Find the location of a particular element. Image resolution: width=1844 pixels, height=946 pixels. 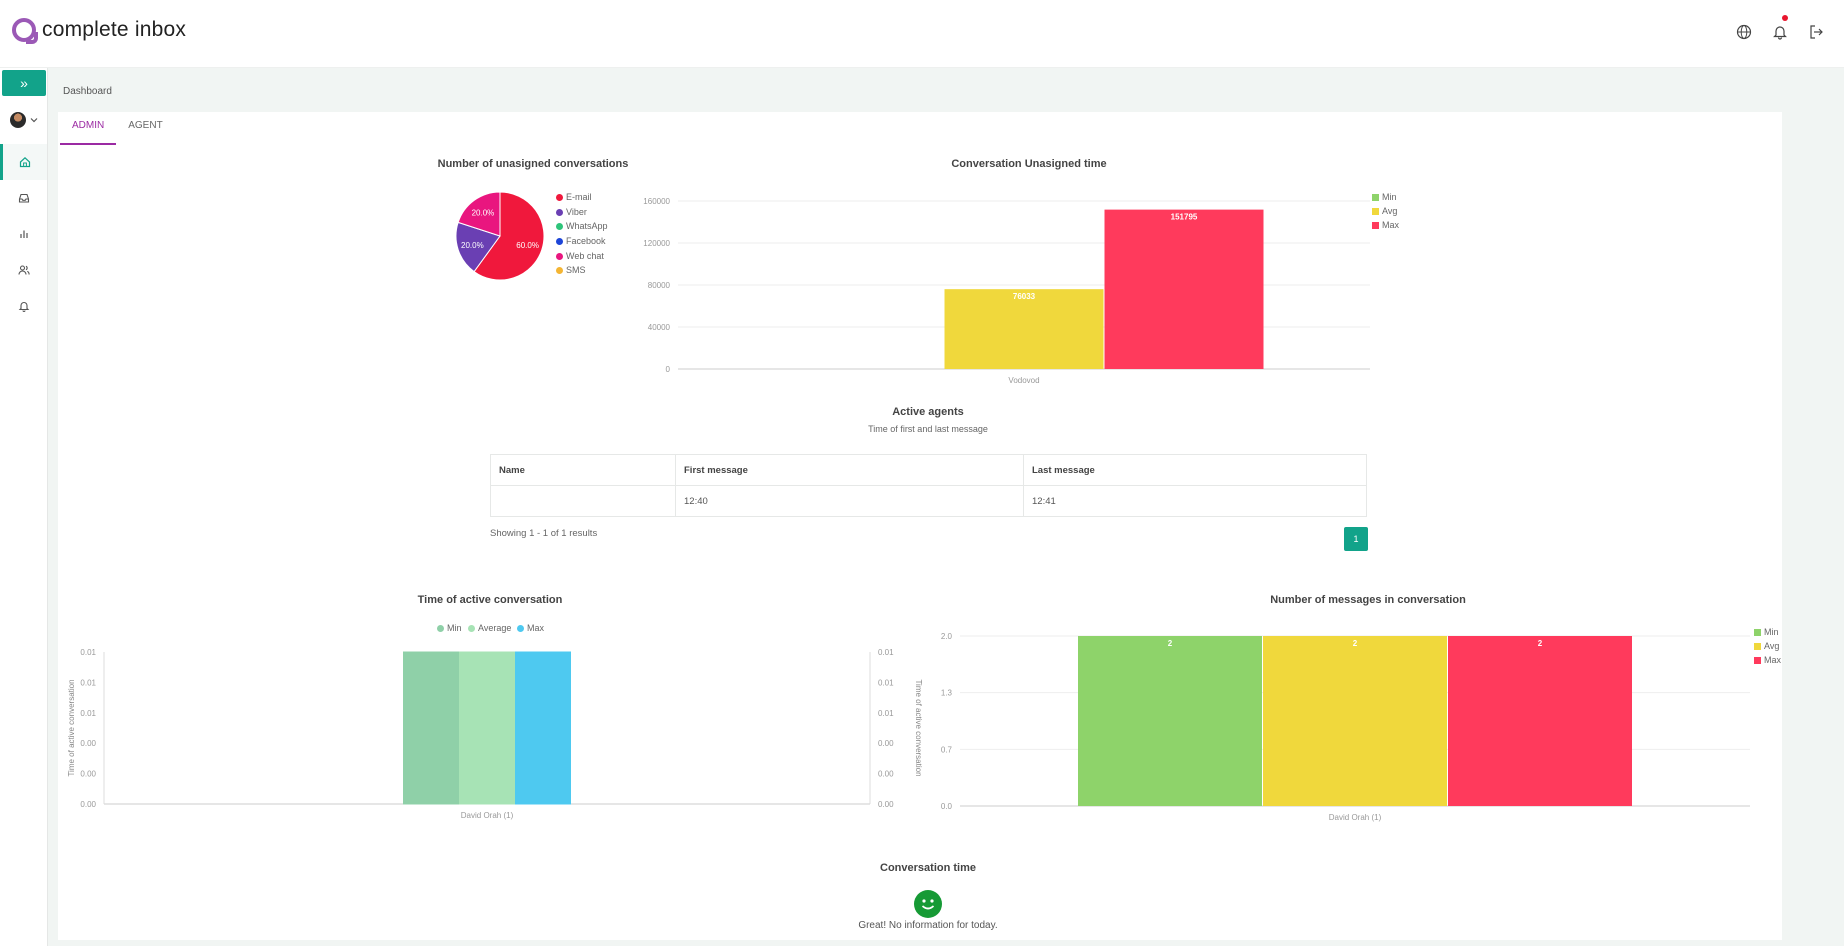

app-logo: complete inbox is located at coordinates (99, 31).